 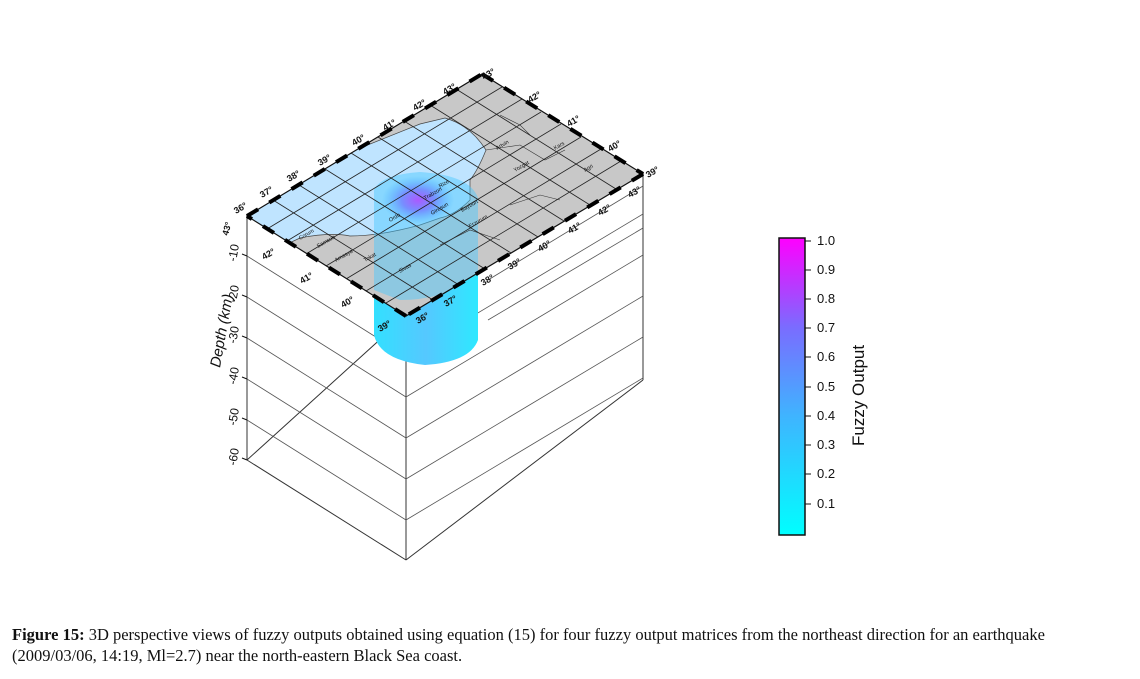 What do you see at coordinates (488, 74) in the screenshot?
I see `top-lat-43: 43°` at bounding box center [488, 74].